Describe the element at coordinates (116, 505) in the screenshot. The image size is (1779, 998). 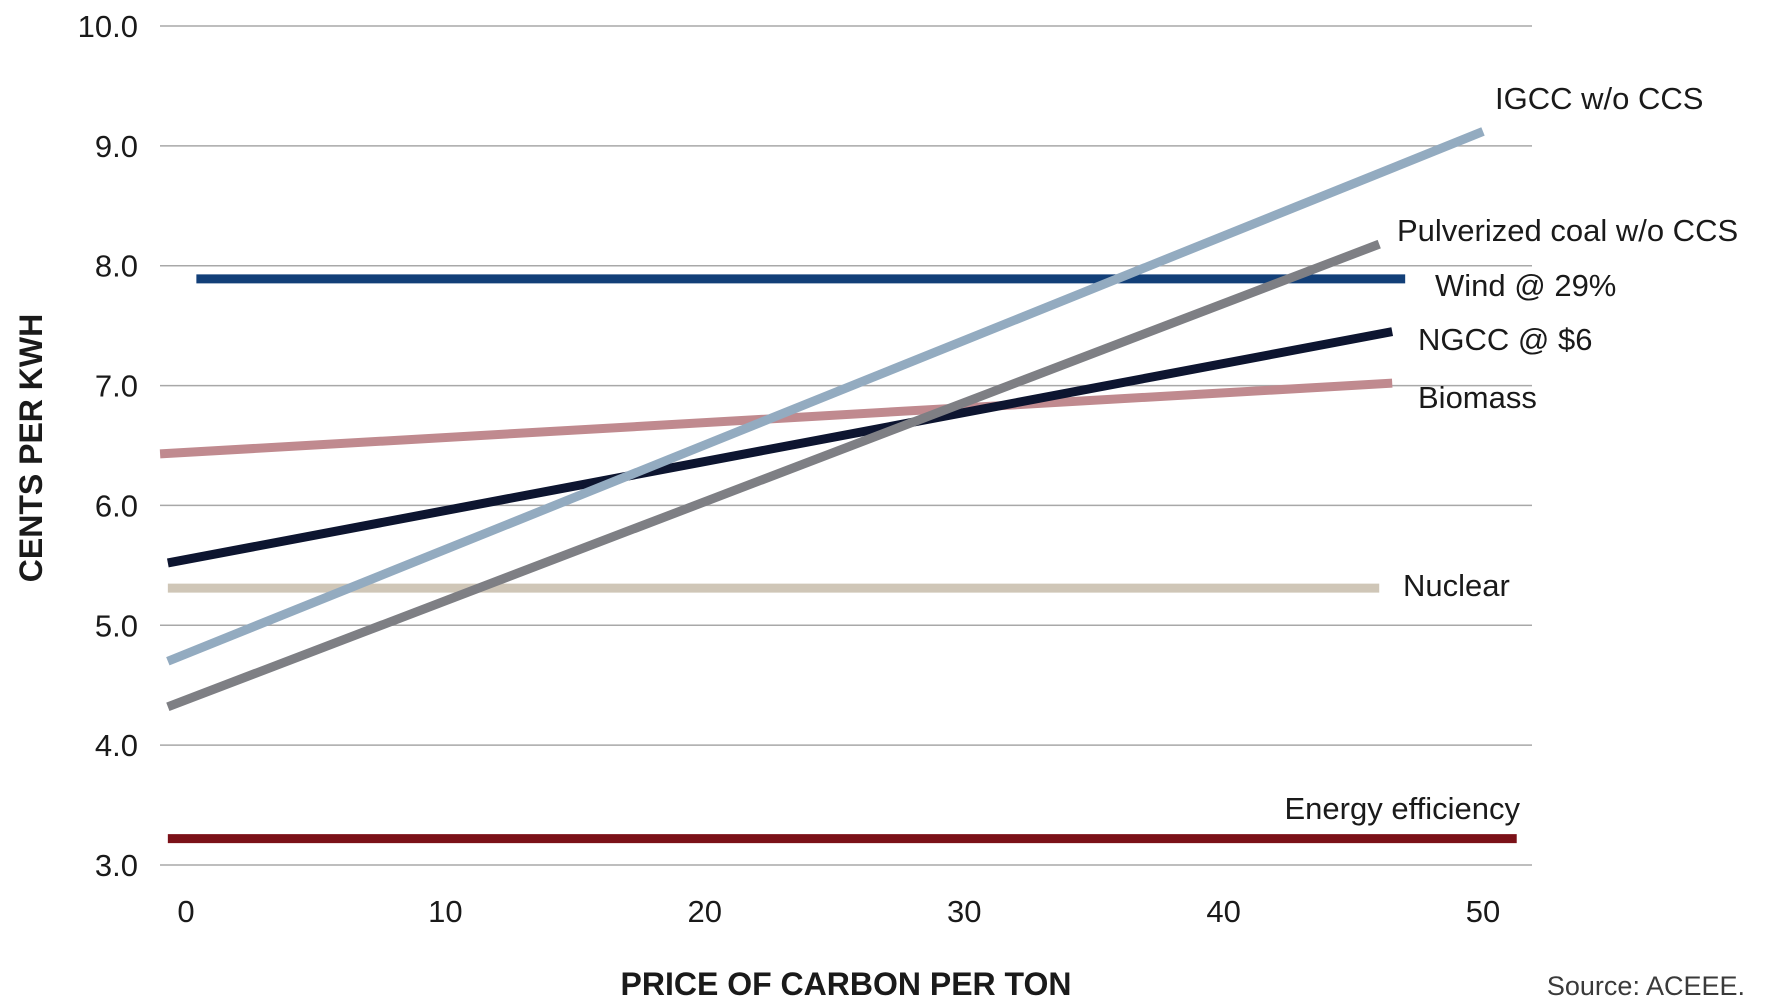
I see `y-tick-label: 6.0` at that location.